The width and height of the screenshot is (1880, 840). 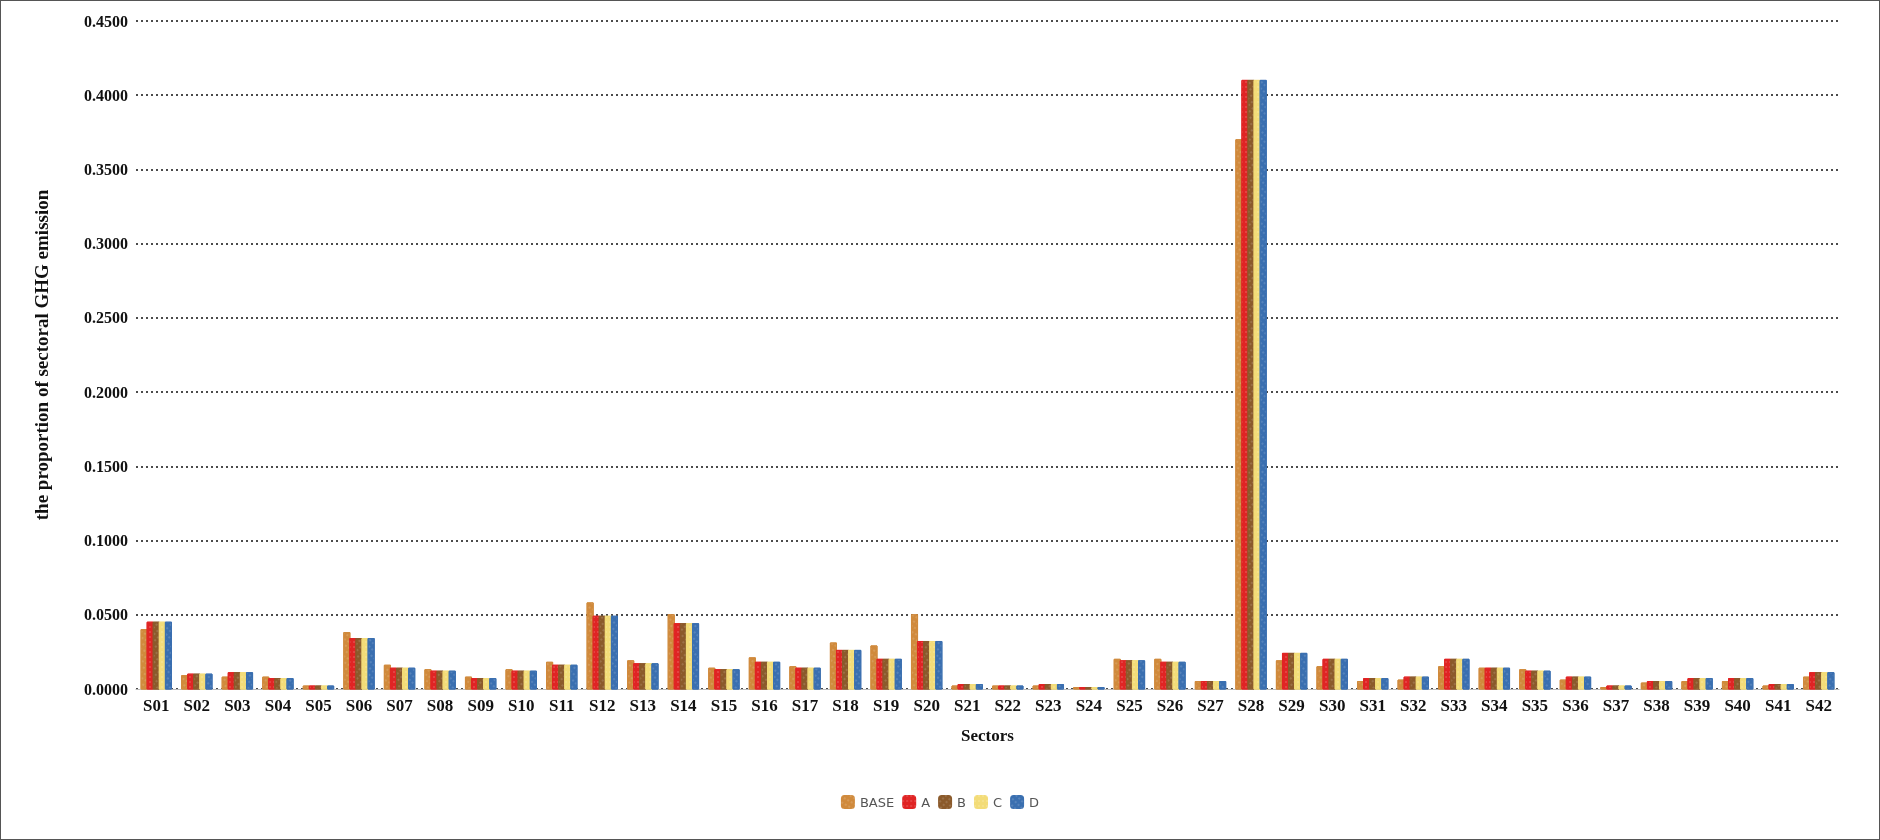 I want to click on x-tick-label: S09, so click(x=480, y=705).